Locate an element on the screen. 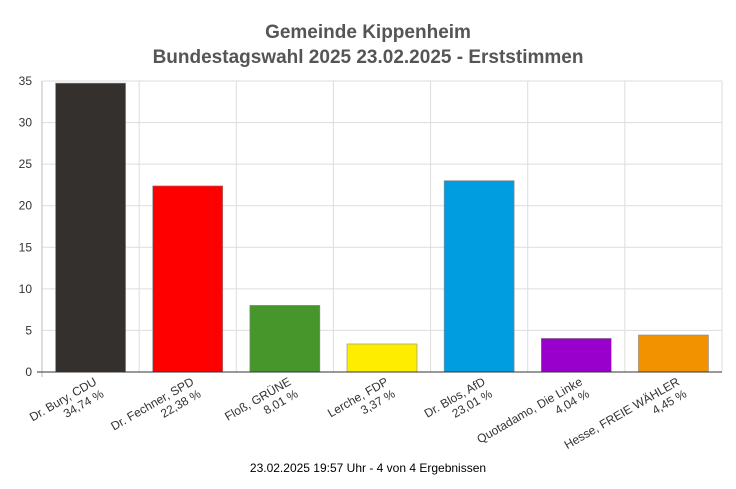 The height and width of the screenshot is (489, 736). x-category-label: Dr. Fechner, SPD22,38 % is located at coordinates (155, 409).